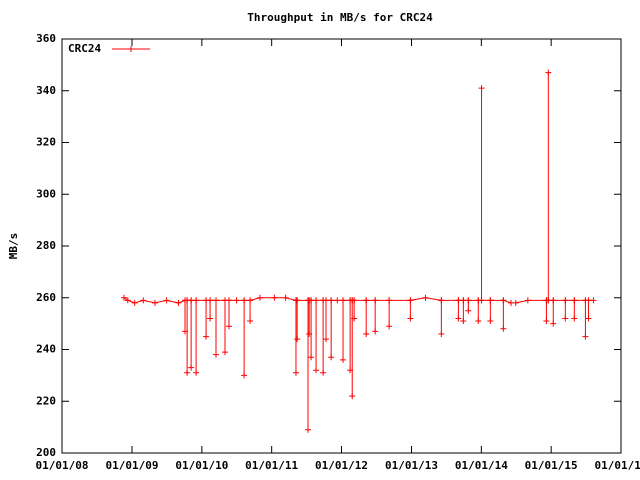 This screenshot has width=640, height=480. What do you see at coordinates (201, 465) in the screenshot?
I see `x-tick-label: 01/01/10` at bounding box center [201, 465].